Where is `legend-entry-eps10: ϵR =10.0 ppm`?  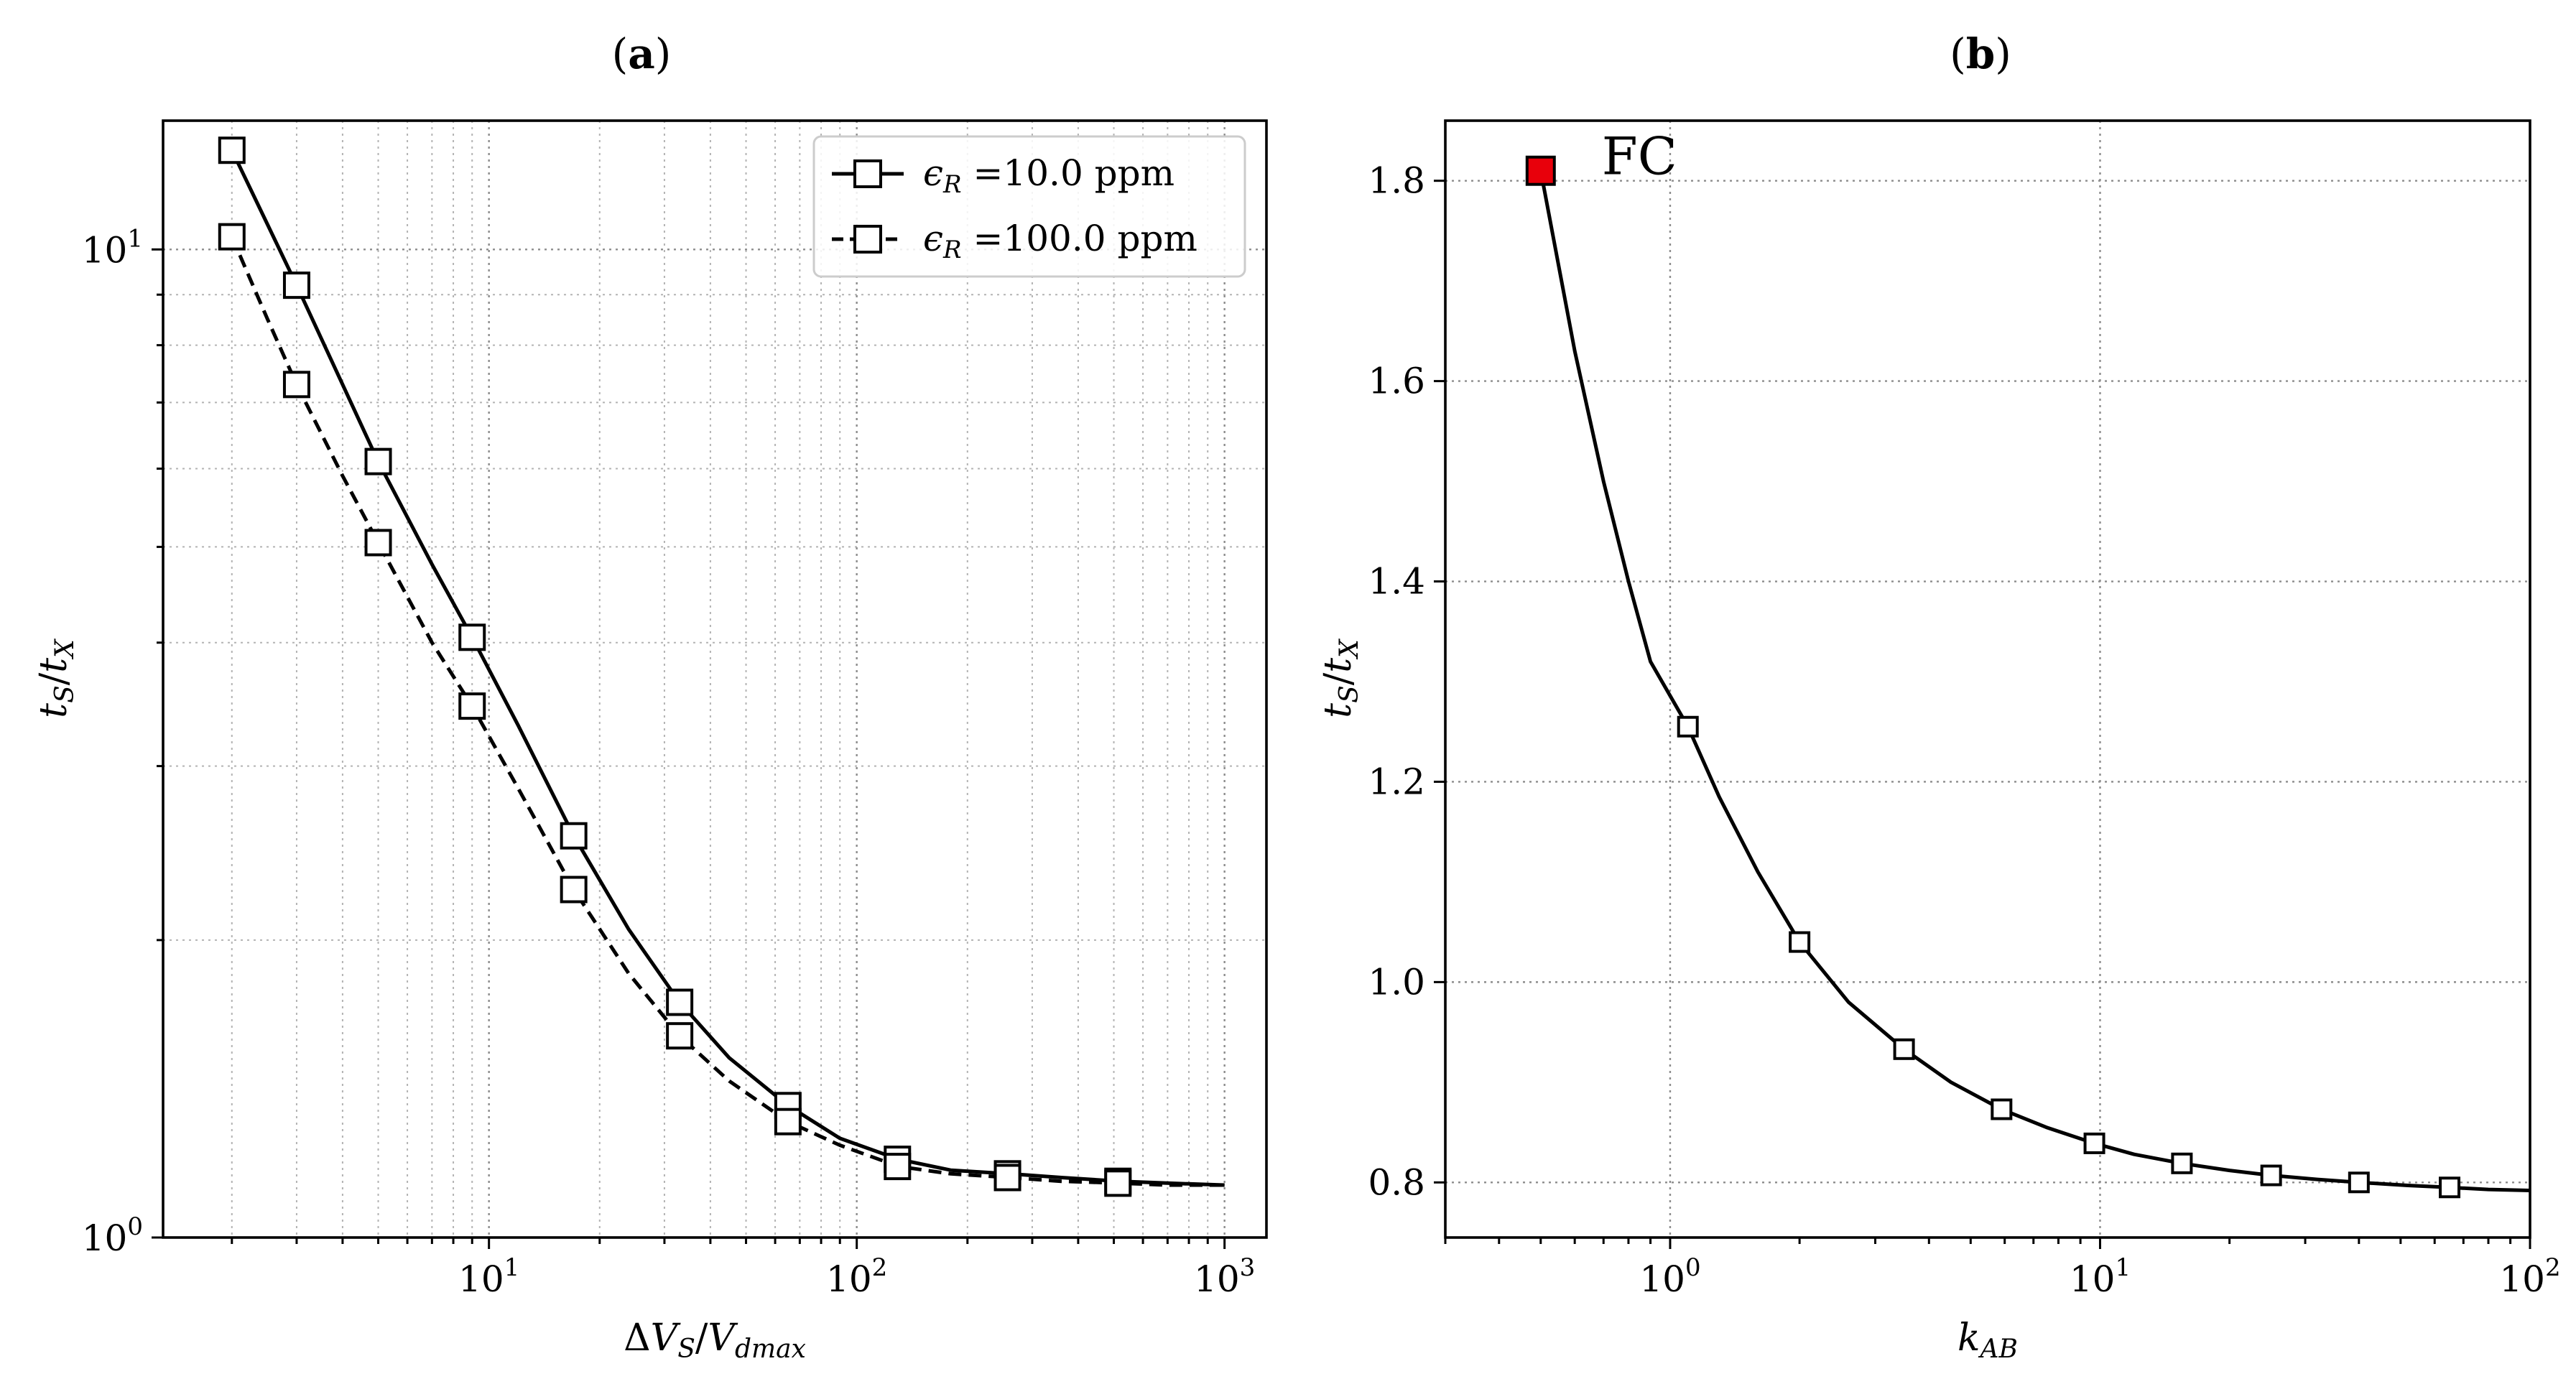 legend-entry-eps10: ϵR =10.0 ppm is located at coordinates (1003, 176).